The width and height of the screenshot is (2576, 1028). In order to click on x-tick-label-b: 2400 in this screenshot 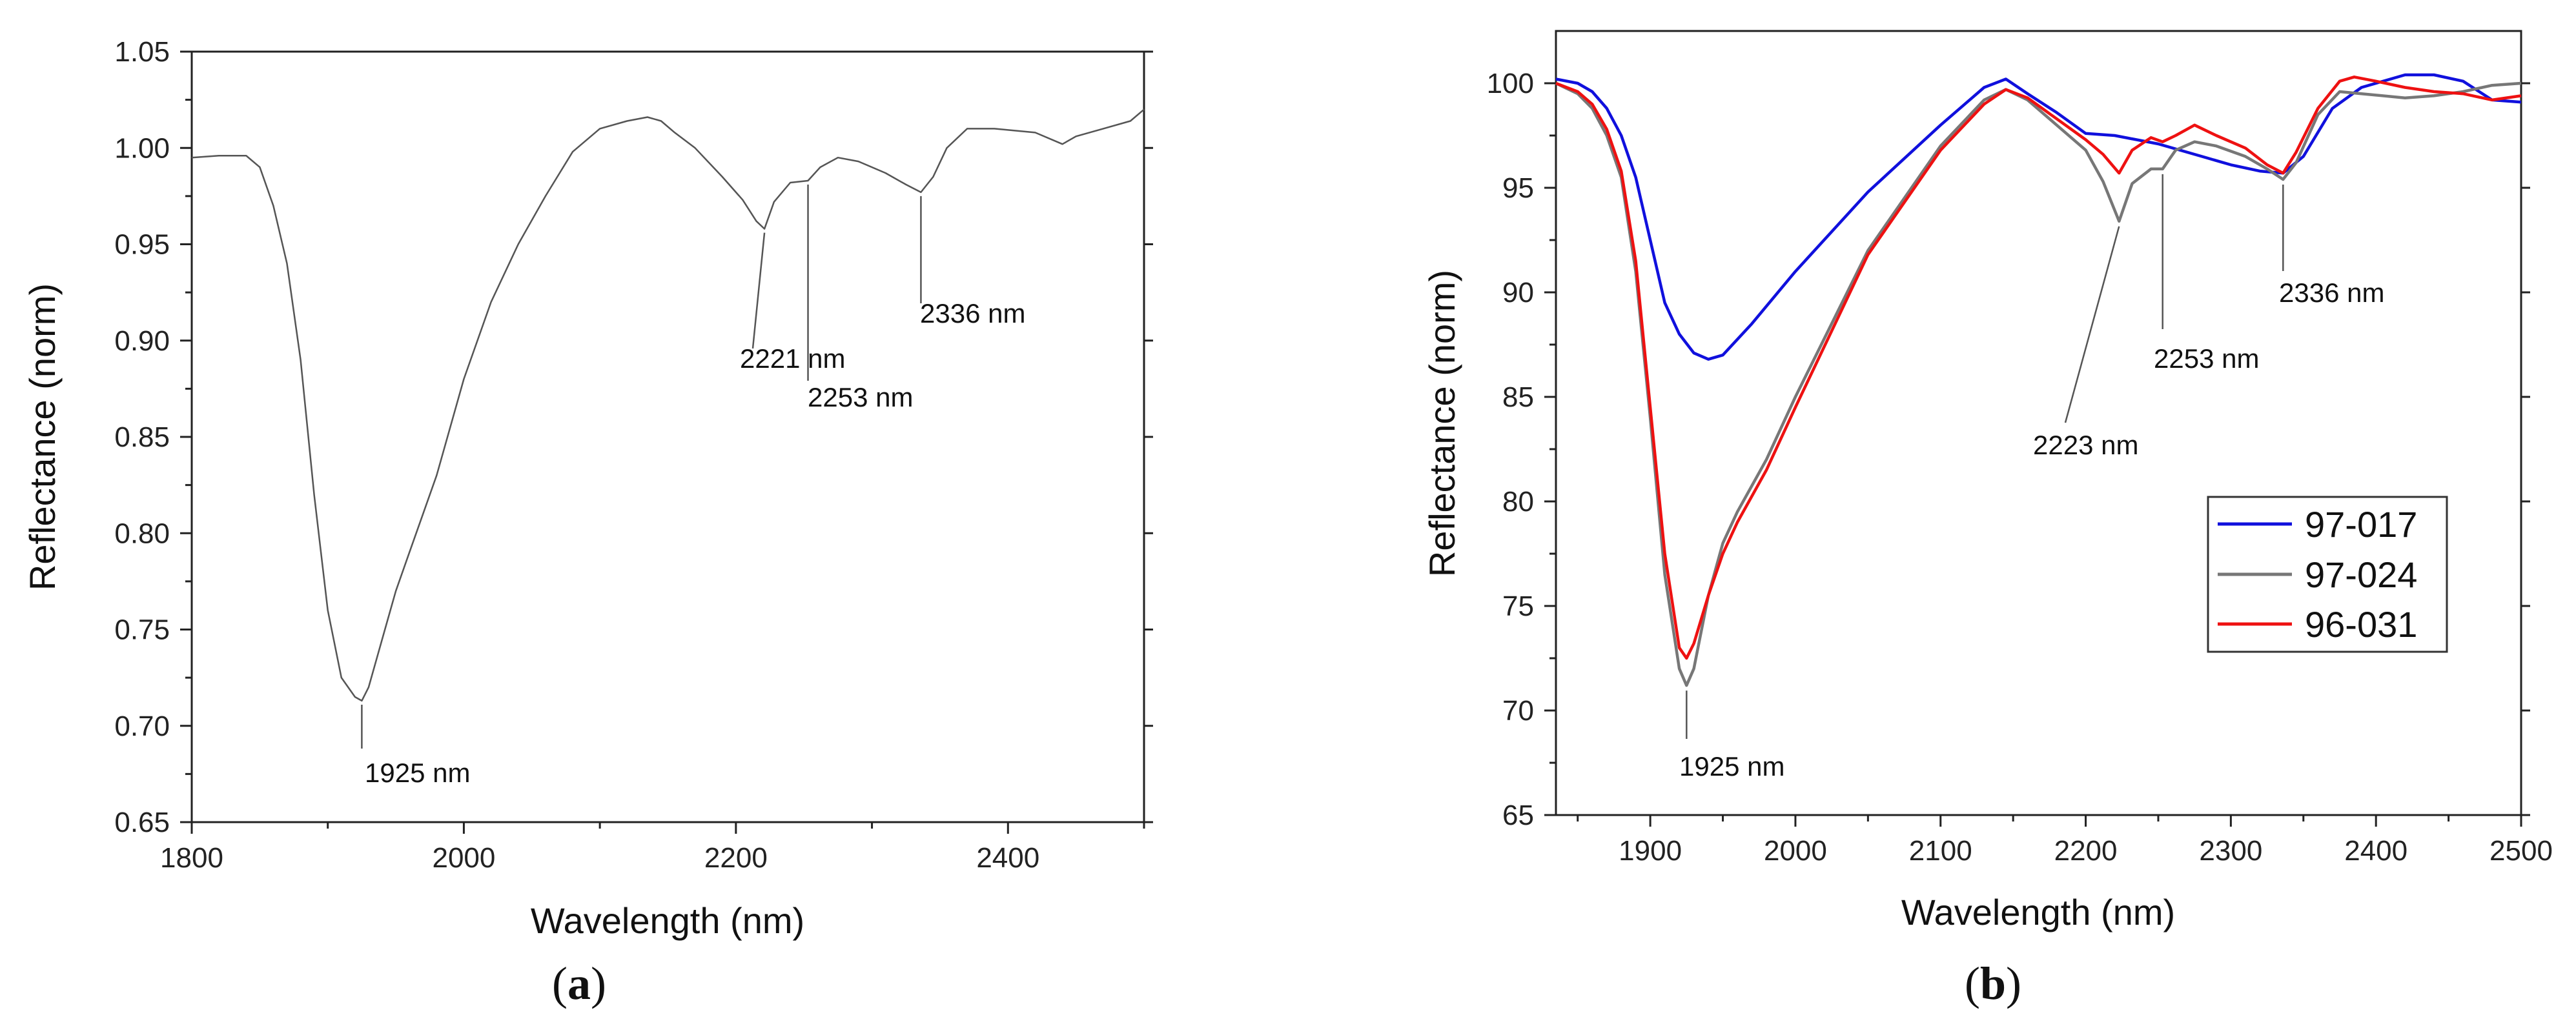, I will do `click(2375, 851)`.